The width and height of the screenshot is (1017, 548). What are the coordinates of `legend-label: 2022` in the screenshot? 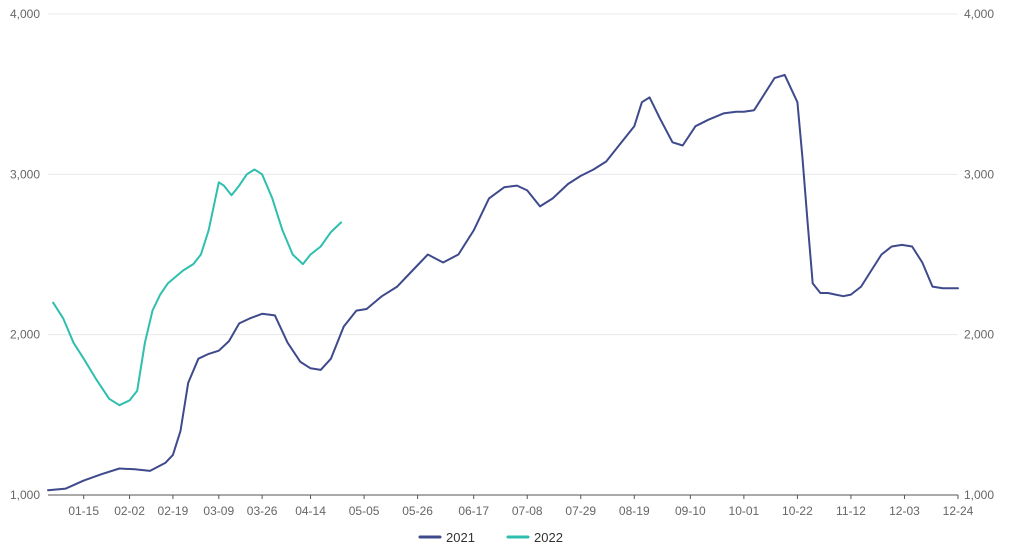 It's located at (548, 537).